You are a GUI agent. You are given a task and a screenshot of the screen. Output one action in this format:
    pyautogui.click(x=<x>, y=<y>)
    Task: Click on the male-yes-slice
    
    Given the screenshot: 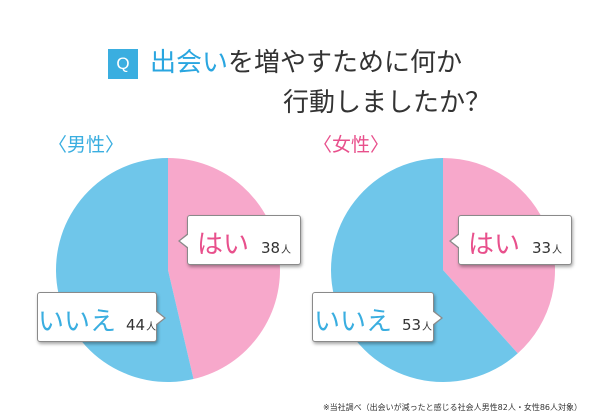 What is the action you would take?
    pyautogui.click(x=224, y=269)
    